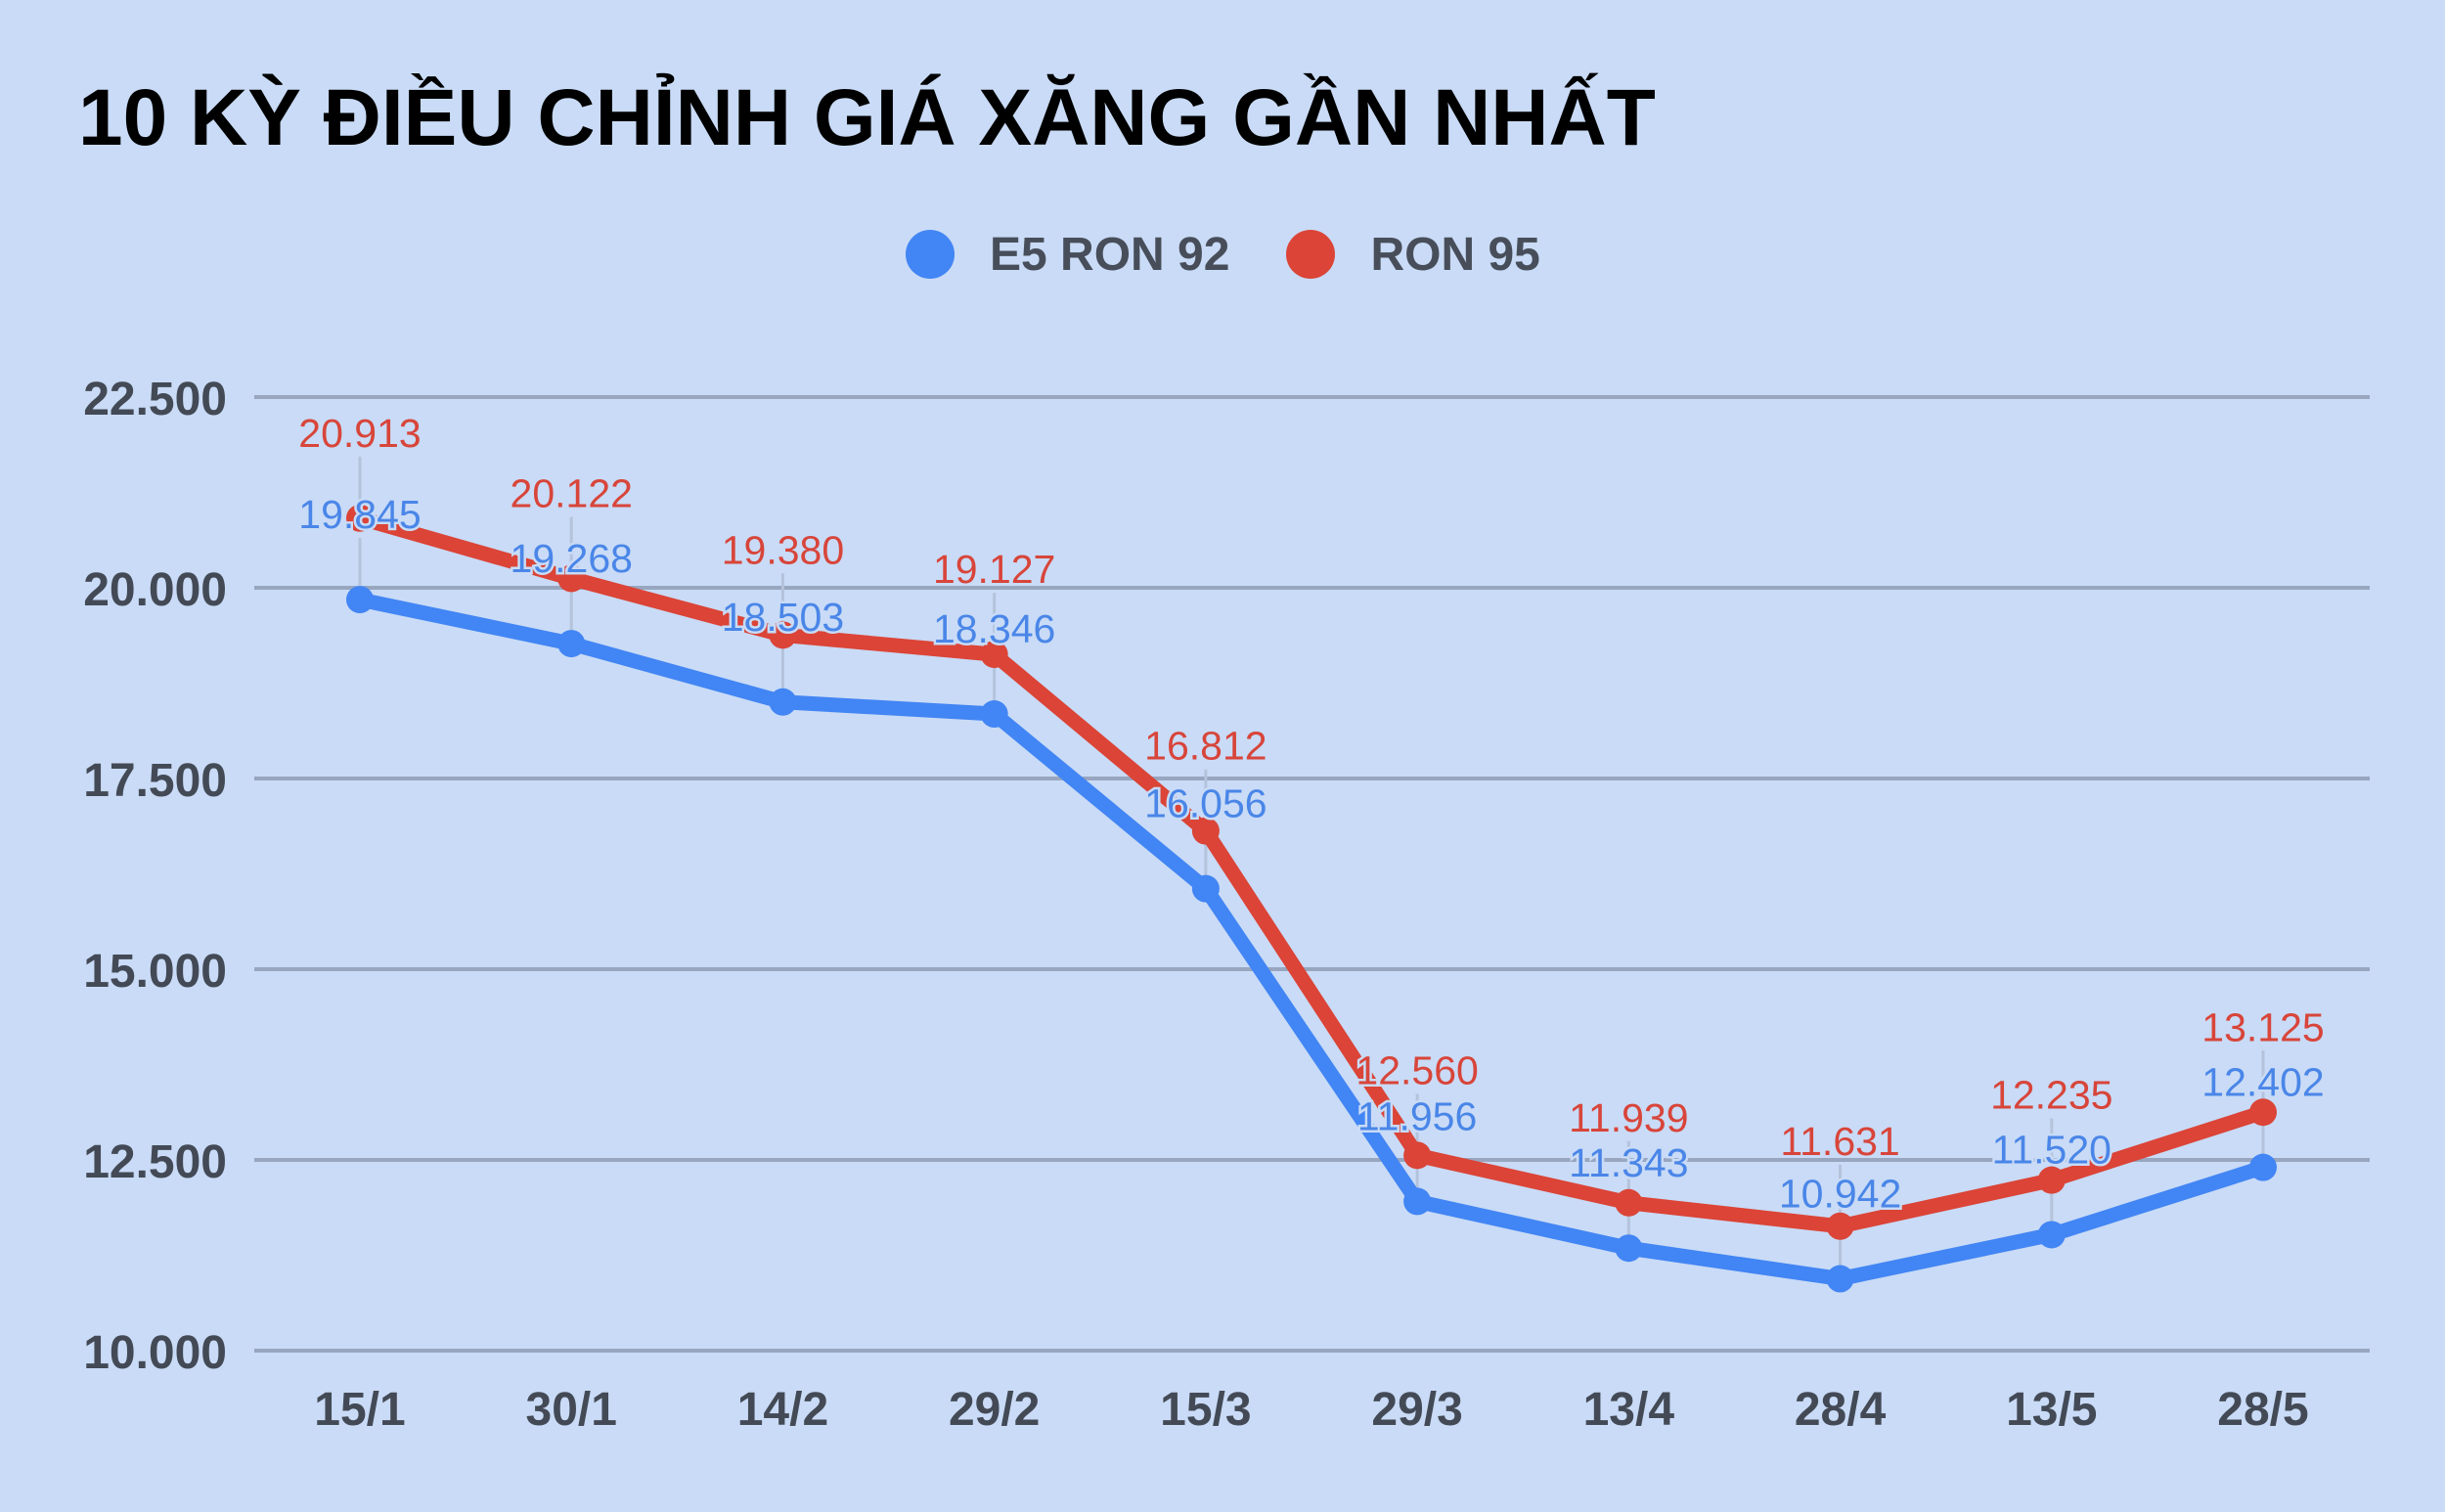 The height and width of the screenshot is (1512, 2445). What do you see at coordinates (359, 1410) in the screenshot?
I see `x-tick-label: 15/1` at bounding box center [359, 1410].